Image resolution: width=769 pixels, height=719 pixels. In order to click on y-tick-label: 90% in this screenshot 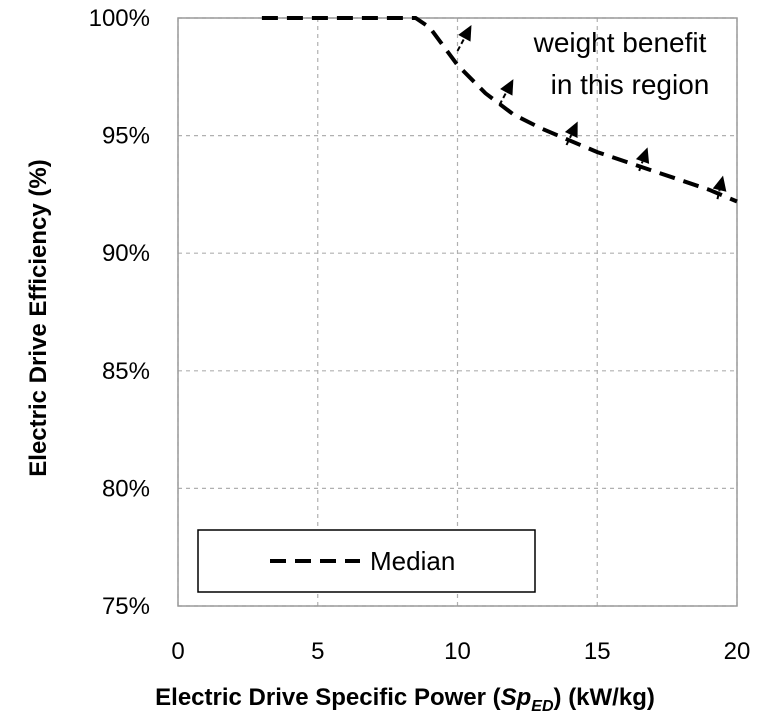, I will do `click(126, 253)`.